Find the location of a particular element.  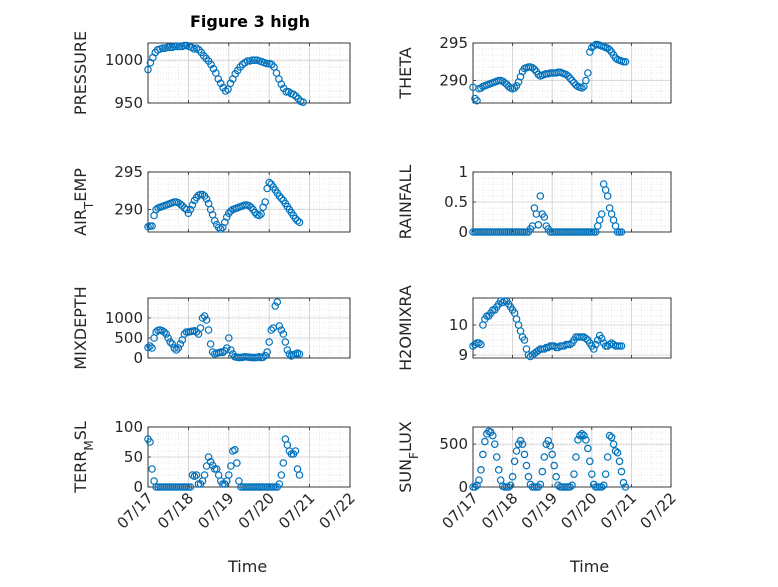

subplot-6: 9 10 H2OMIXRA is located at coordinates (534, 328).